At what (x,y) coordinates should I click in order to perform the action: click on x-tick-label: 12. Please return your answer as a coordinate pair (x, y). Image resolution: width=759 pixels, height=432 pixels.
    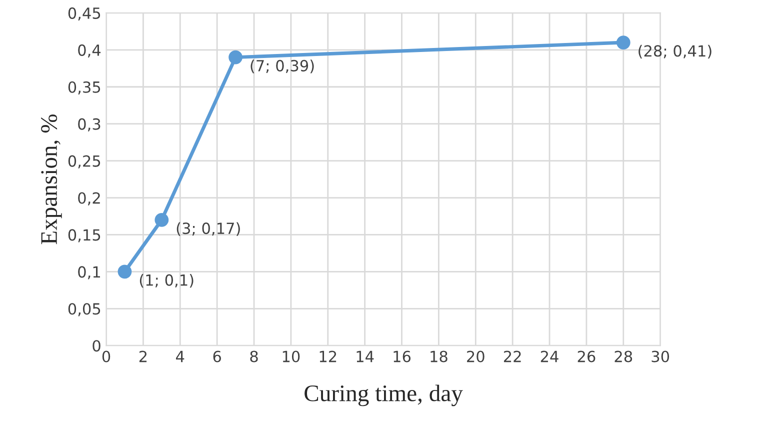
    Looking at the image, I should click on (328, 356).